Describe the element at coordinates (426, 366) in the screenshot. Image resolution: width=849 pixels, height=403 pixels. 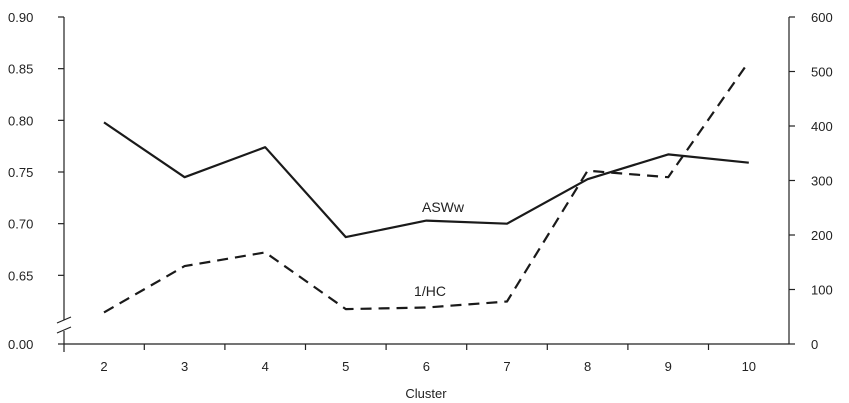
I see `x-tick-label: 6` at that location.